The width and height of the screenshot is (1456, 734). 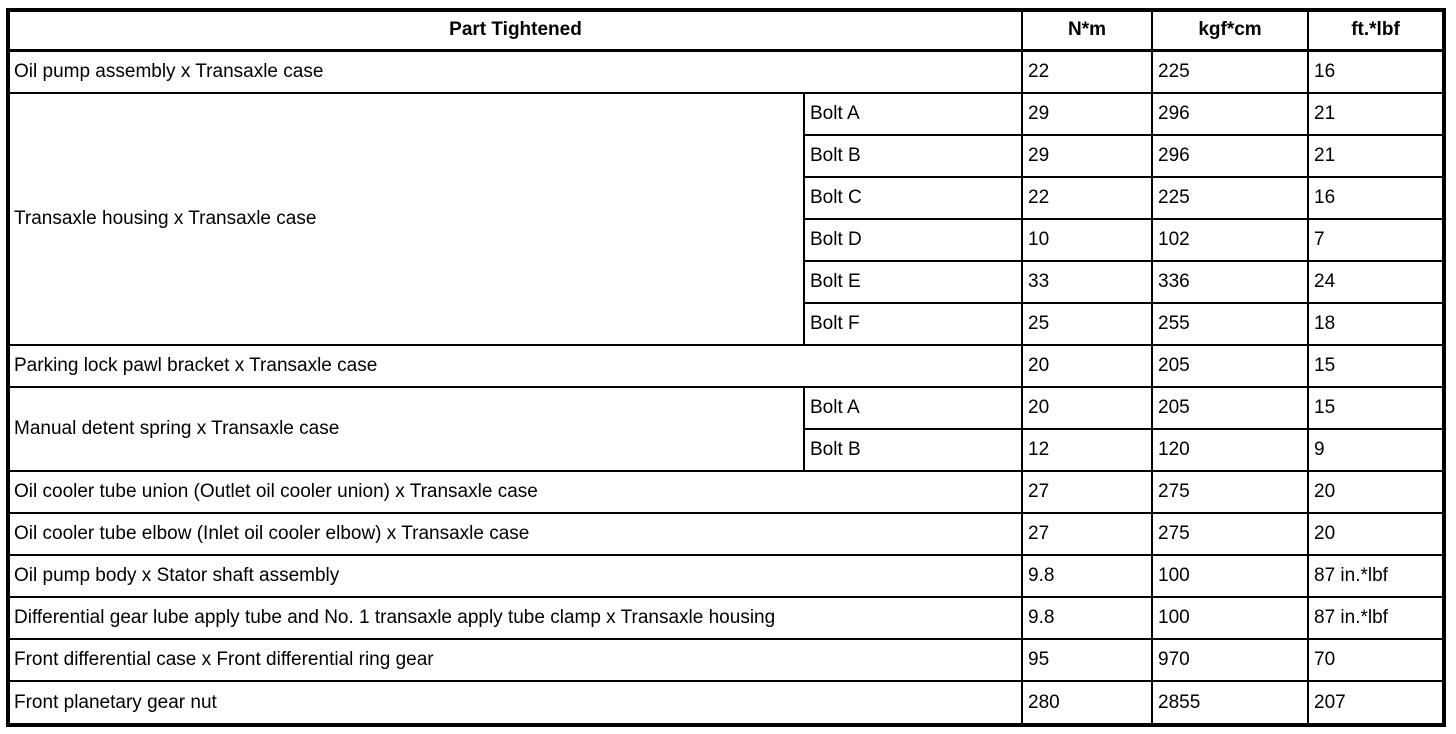 I want to click on col-header-nm: N*m, so click(x=1087, y=30).